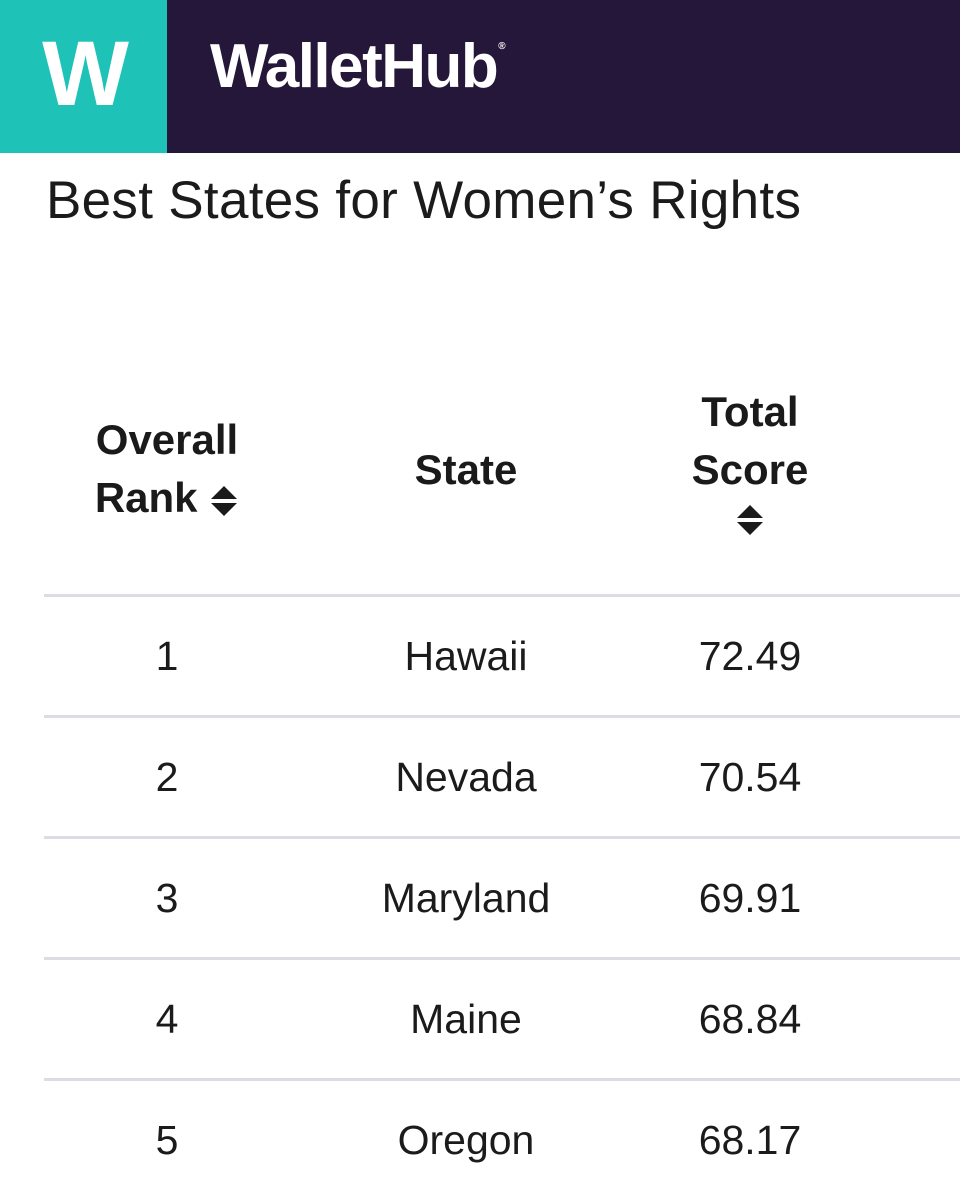  Describe the element at coordinates (466, 1019) in the screenshot. I see `state-cell: Maine` at that location.